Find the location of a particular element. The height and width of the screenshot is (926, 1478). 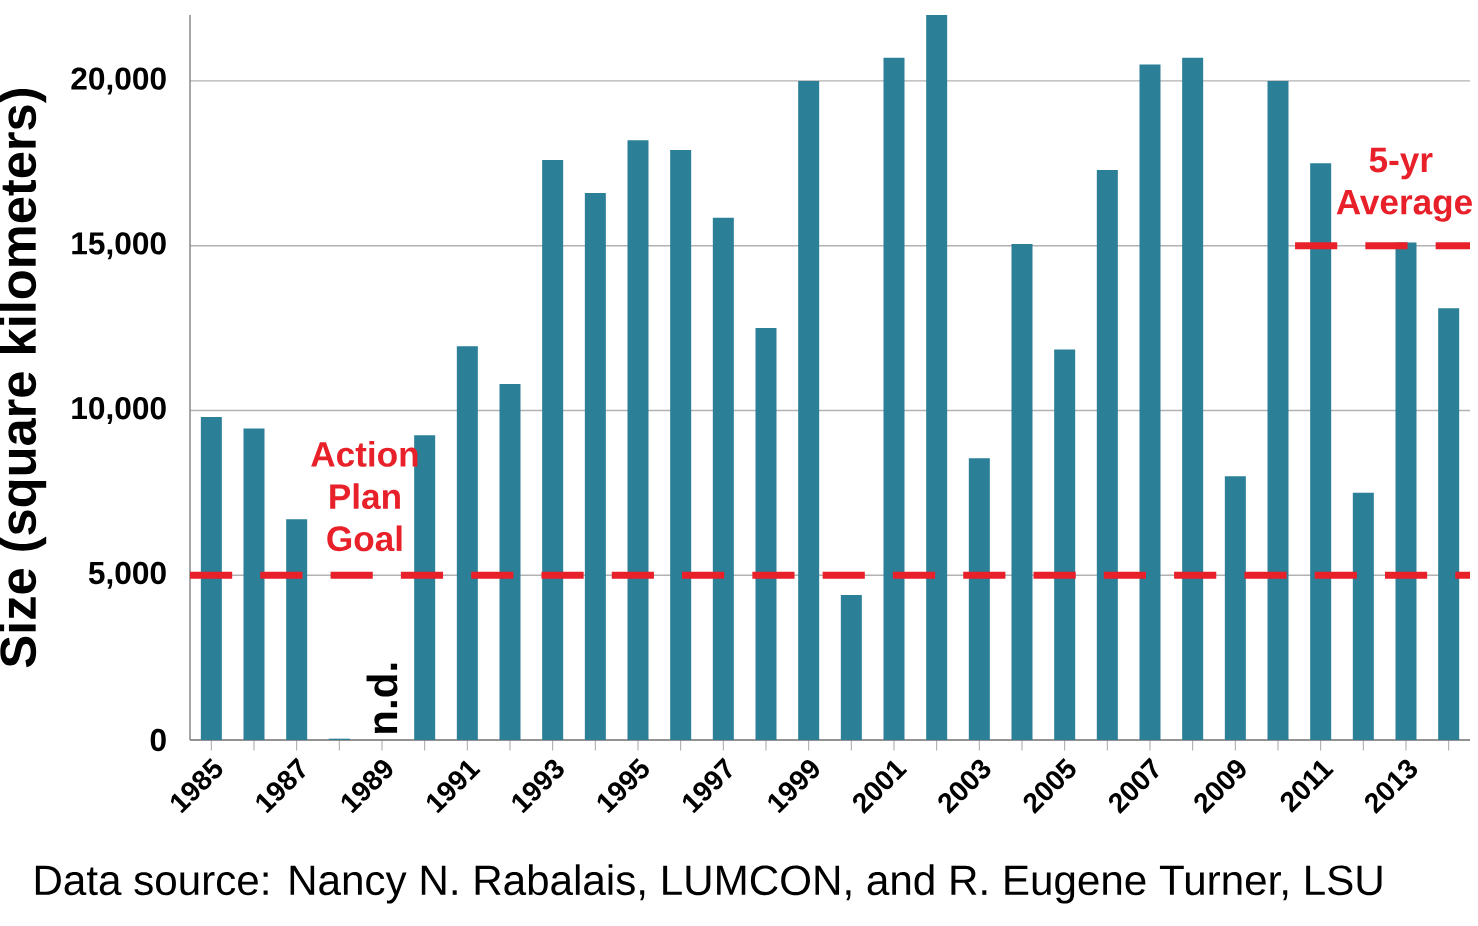

y-tick-label: 0 is located at coordinates (158, 740).